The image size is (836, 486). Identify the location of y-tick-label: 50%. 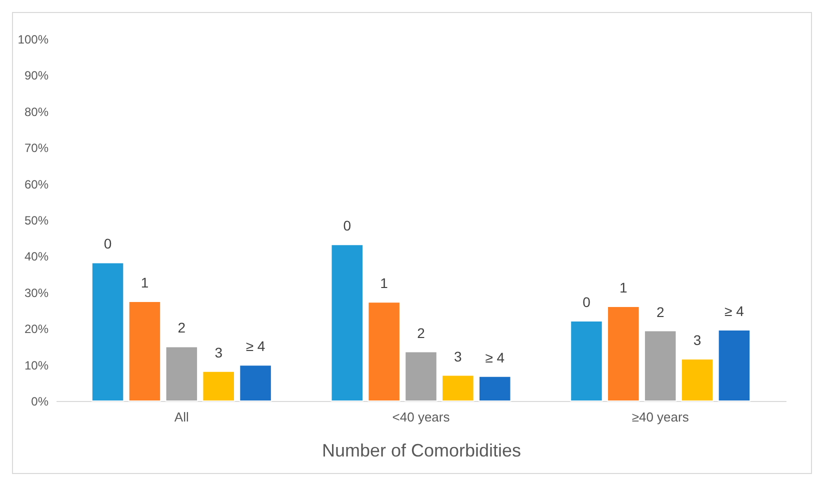
(36, 221).